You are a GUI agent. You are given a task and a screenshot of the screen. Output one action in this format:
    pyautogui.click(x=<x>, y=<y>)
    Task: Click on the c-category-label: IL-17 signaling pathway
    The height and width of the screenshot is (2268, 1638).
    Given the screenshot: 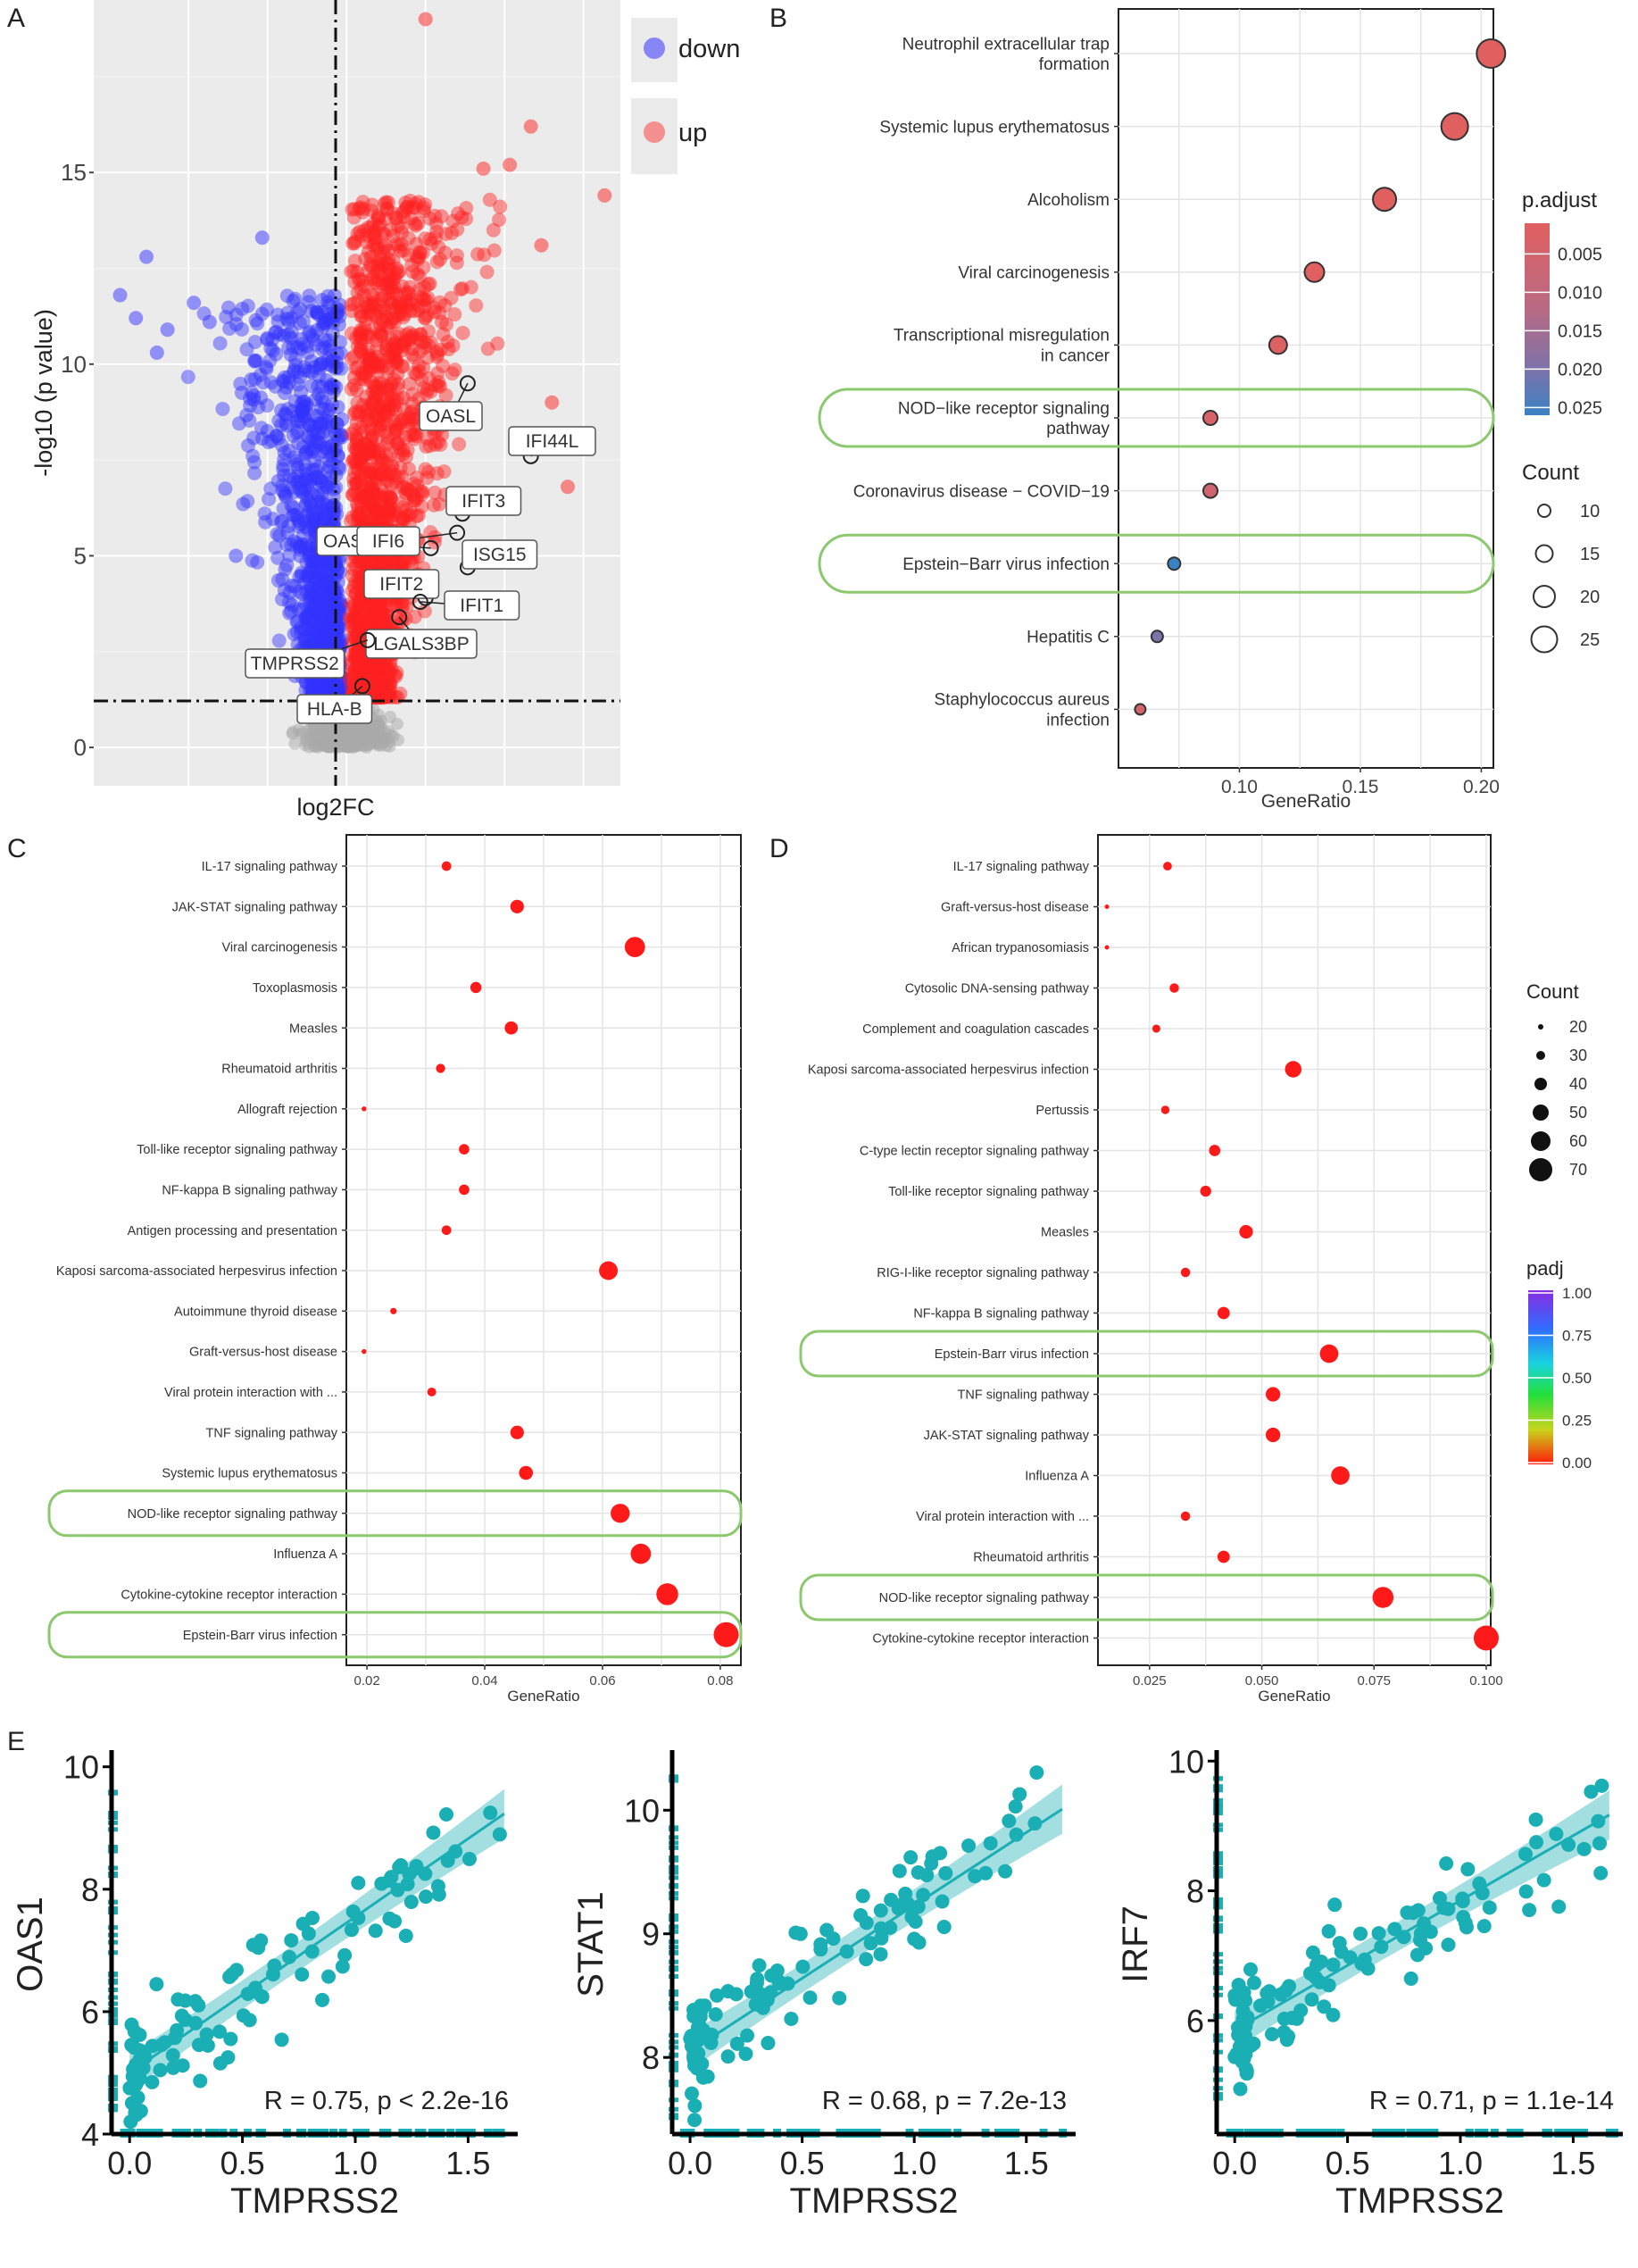 What is the action you would take?
    pyautogui.click(x=270, y=867)
    